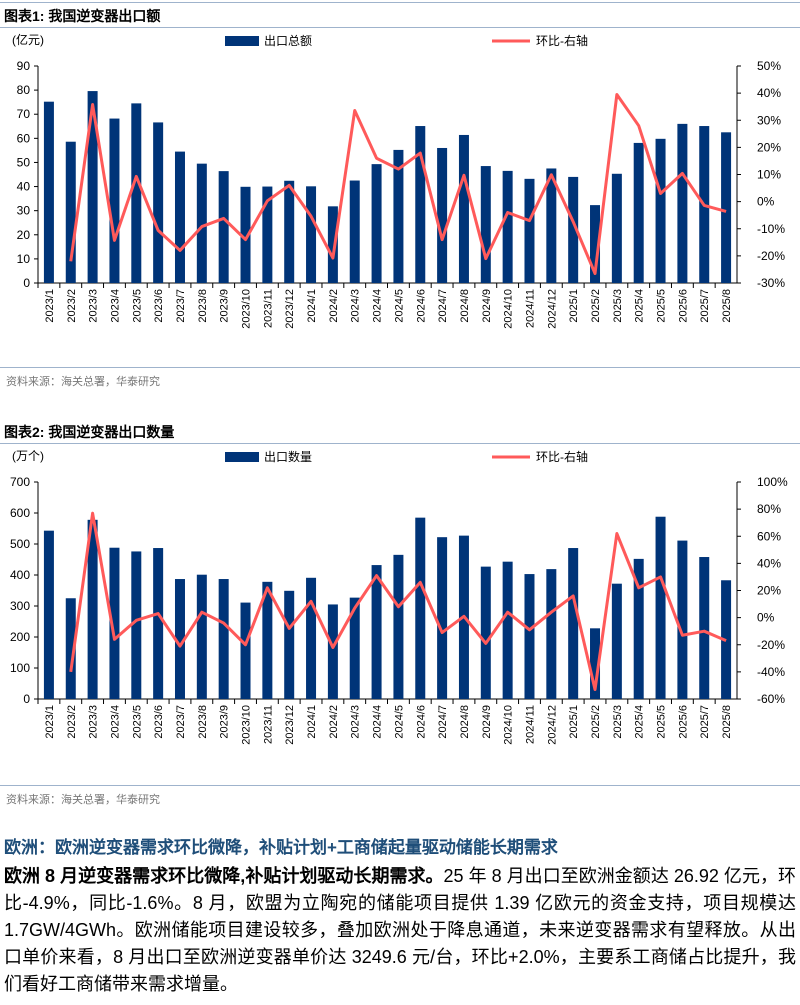 This screenshot has width=800, height=1005. I want to click on legend-line-label: 环比-右轴, so click(562, 40).